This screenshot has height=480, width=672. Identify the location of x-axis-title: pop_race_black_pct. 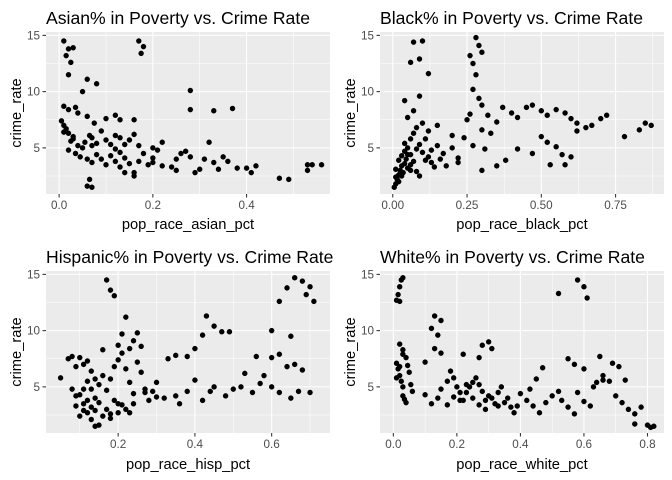
(521, 225).